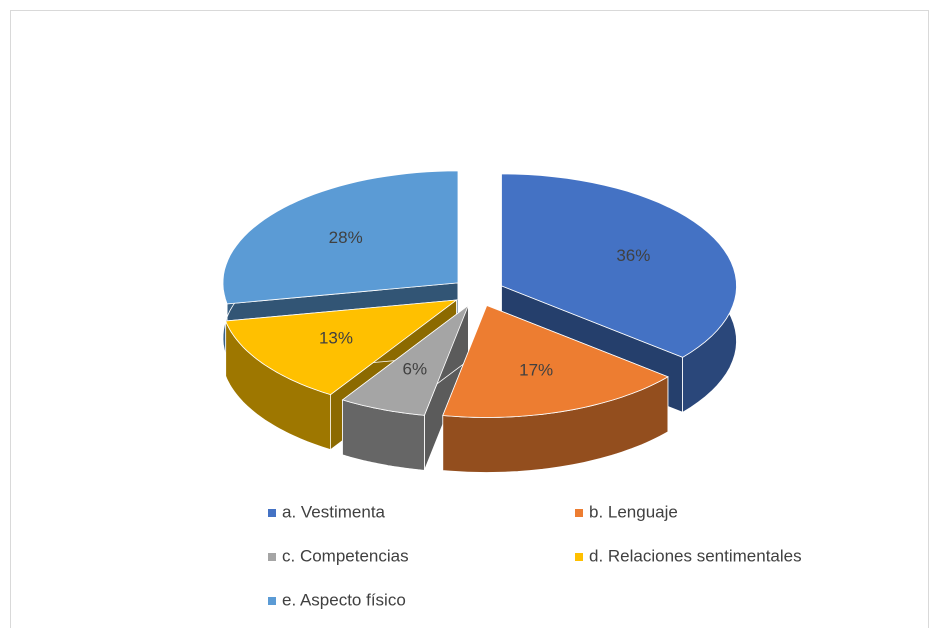  What do you see at coordinates (633, 255) in the screenshot?
I see `data-label: 36%` at bounding box center [633, 255].